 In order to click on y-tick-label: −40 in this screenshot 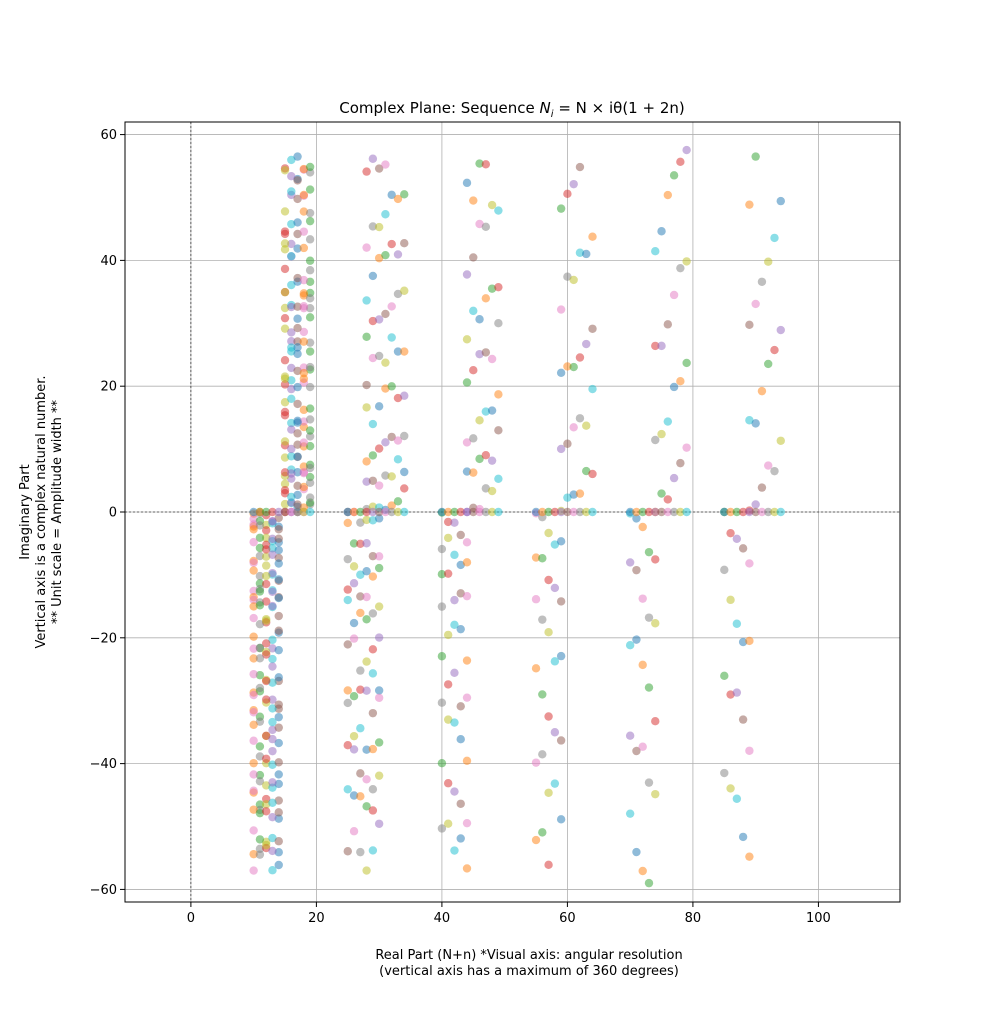, I will do `click(103, 764)`.